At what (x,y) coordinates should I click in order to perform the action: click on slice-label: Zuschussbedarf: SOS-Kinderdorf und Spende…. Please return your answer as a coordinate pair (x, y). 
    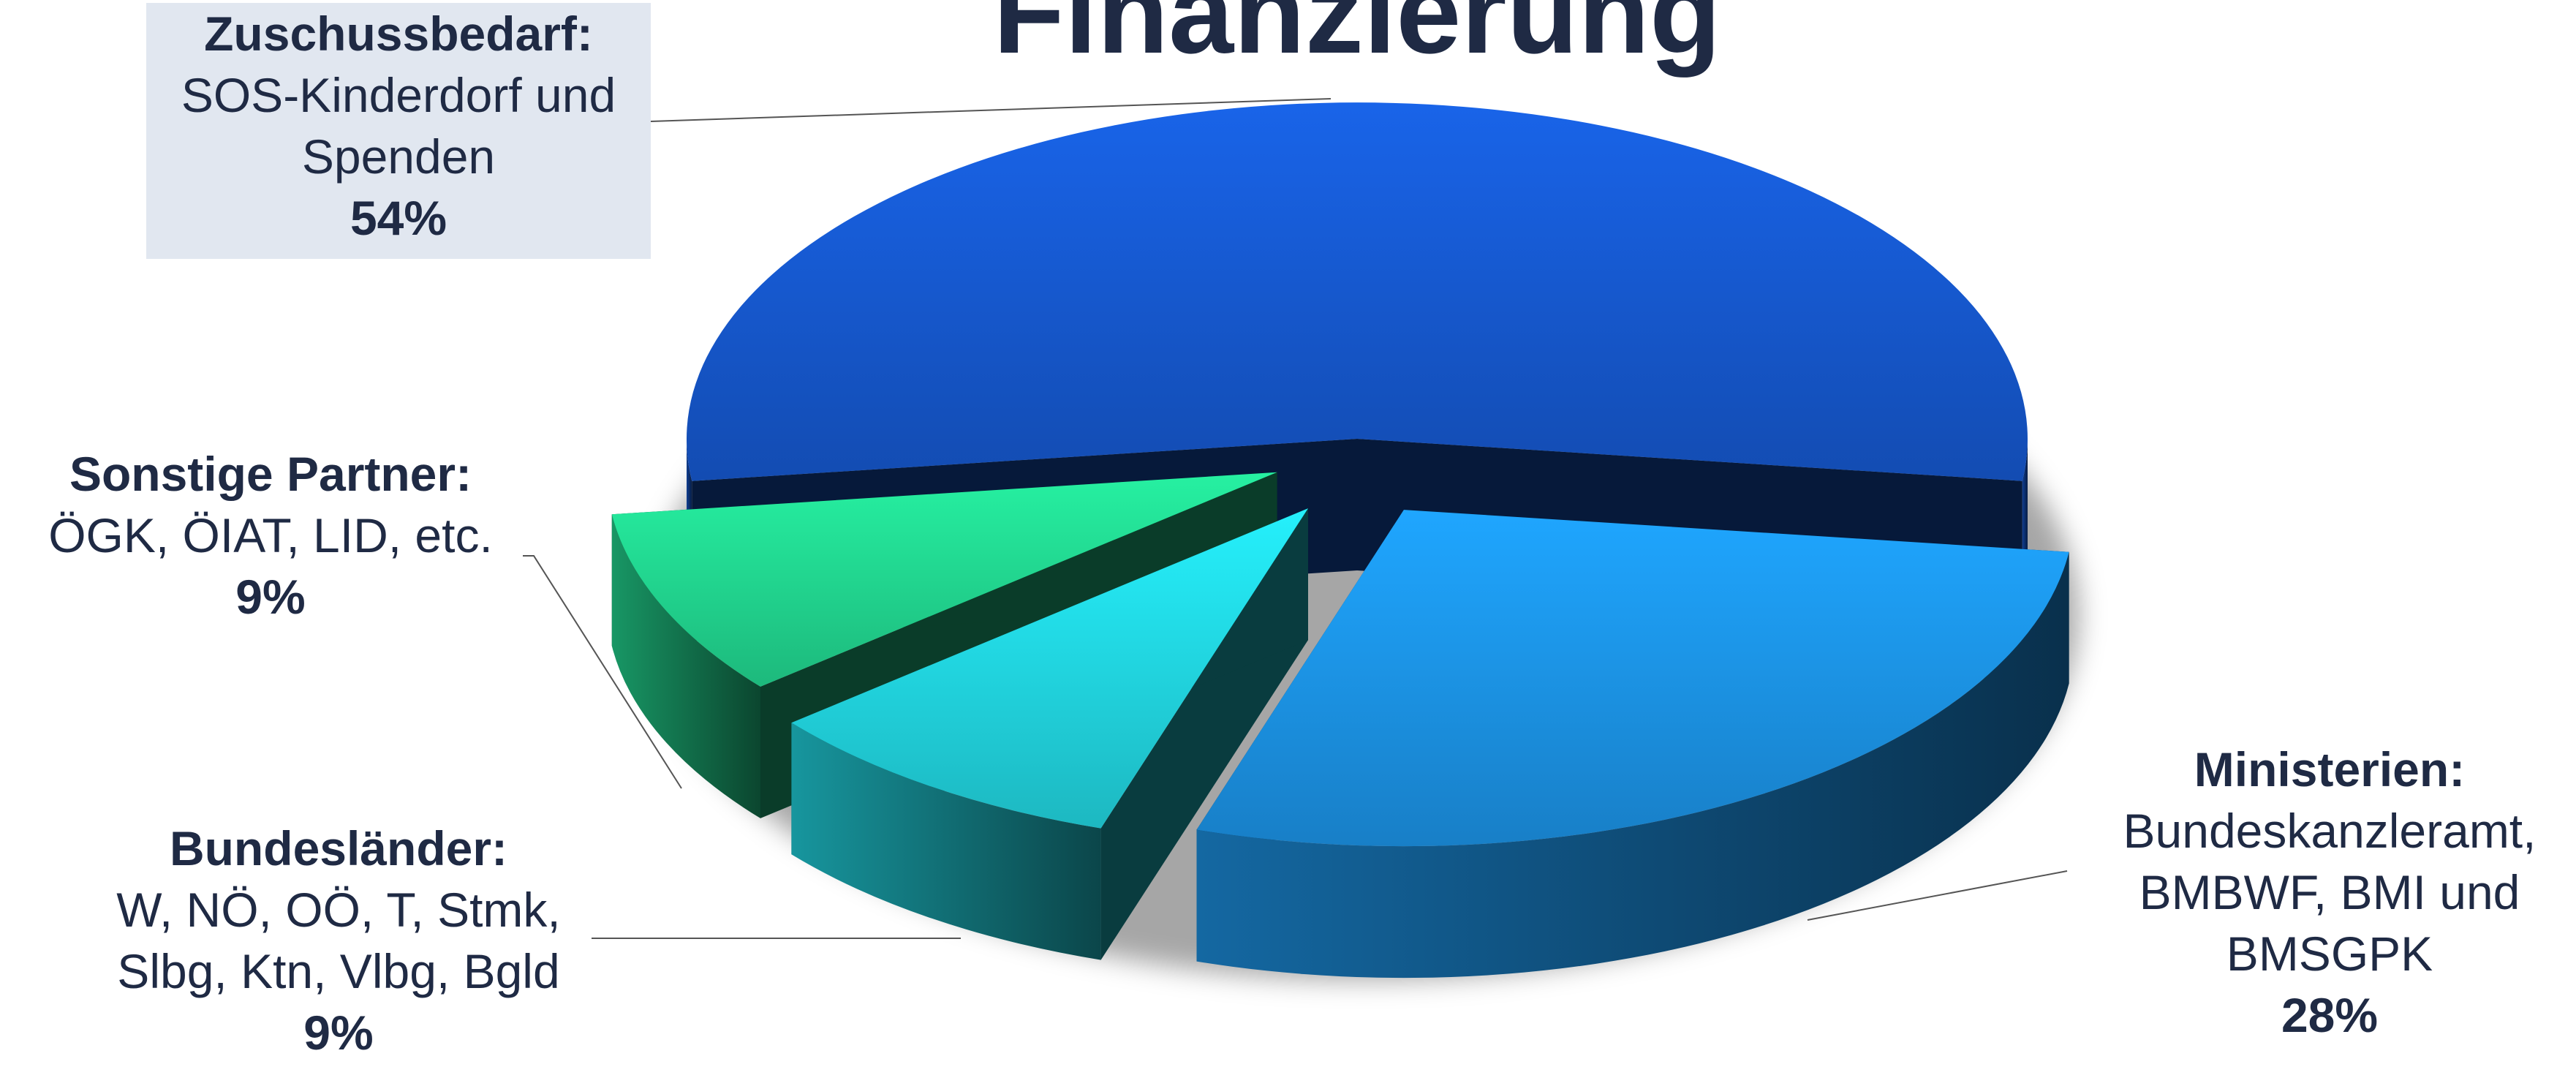
    Looking at the image, I should click on (398, 131).